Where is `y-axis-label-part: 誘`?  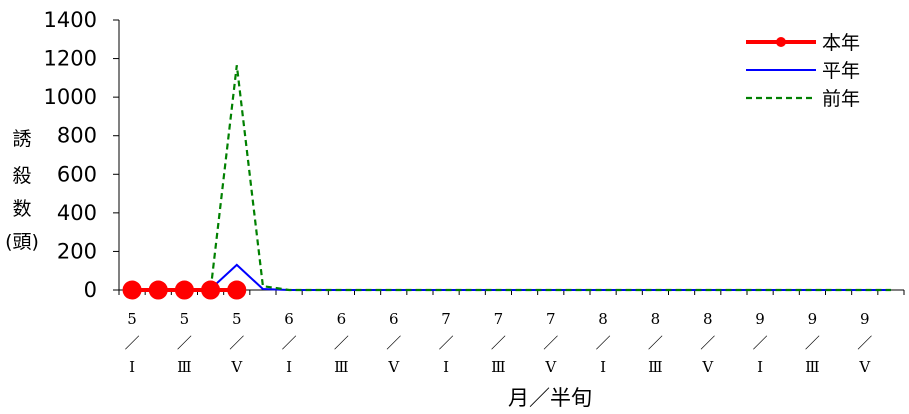
y-axis-label-part: 誘 is located at coordinates (21, 139).